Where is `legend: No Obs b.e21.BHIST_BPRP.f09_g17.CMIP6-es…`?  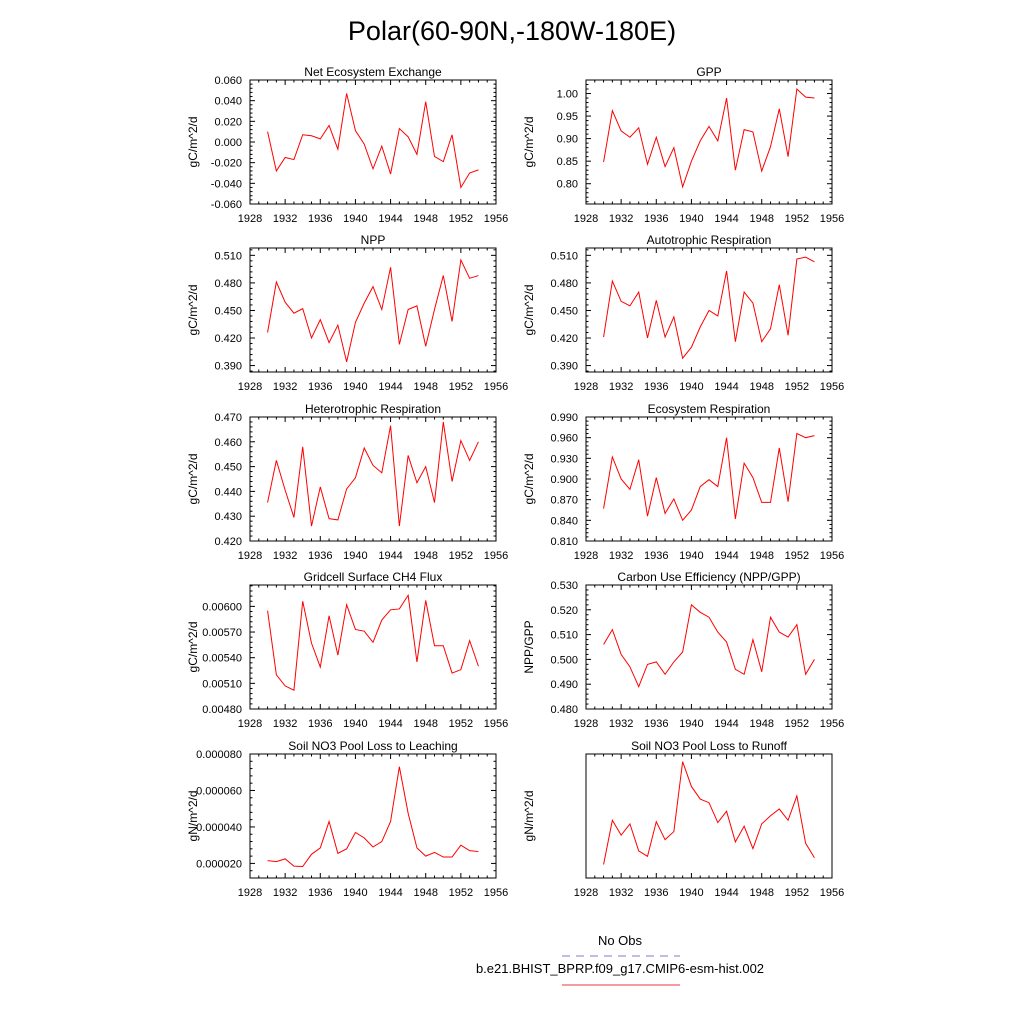
legend: No Obs b.e21.BHIST_BPRP.f09_g17.CMIP6-es… is located at coordinates (620, 959).